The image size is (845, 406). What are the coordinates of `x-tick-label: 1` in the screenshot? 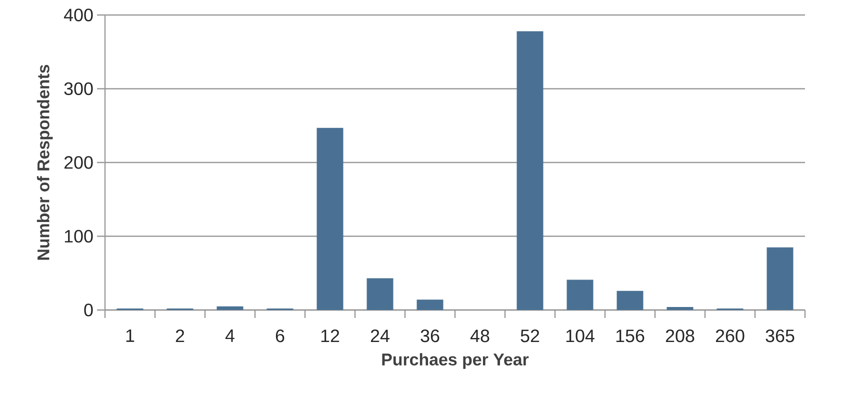 It's located at (130, 336).